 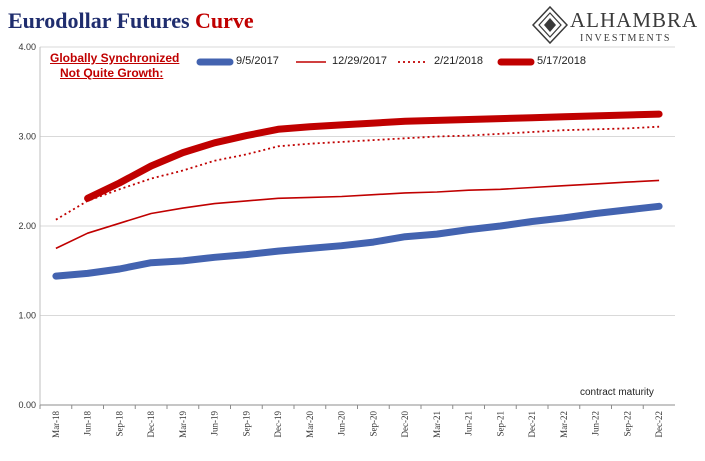 I want to click on chart-title: Eurodollar Futures Curve, so click(x=131, y=21).